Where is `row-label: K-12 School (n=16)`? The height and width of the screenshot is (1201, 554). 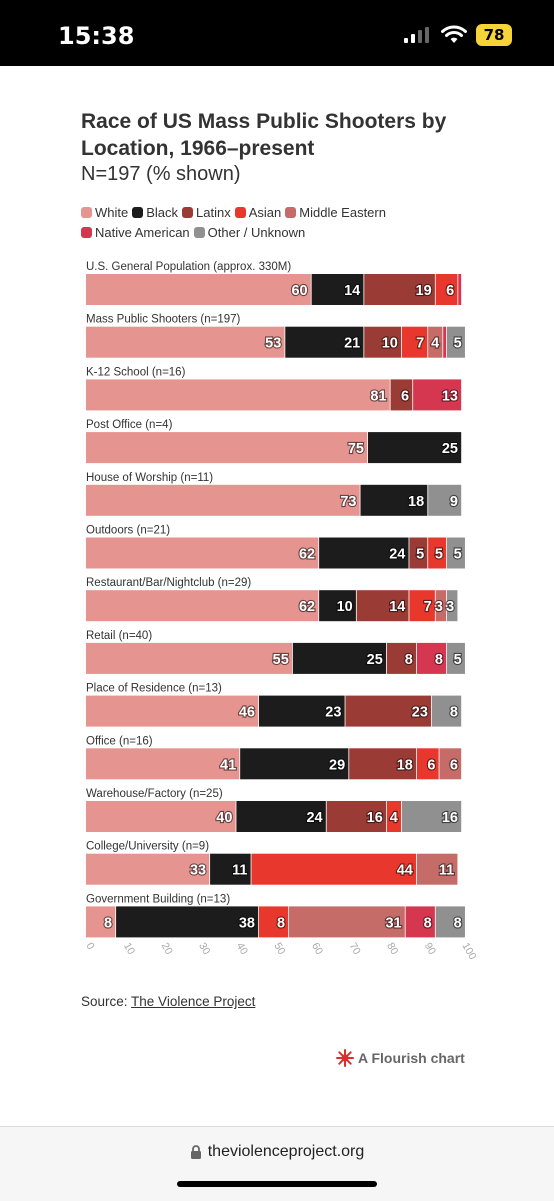 row-label: K-12 School (n=16) is located at coordinates (136, 372).